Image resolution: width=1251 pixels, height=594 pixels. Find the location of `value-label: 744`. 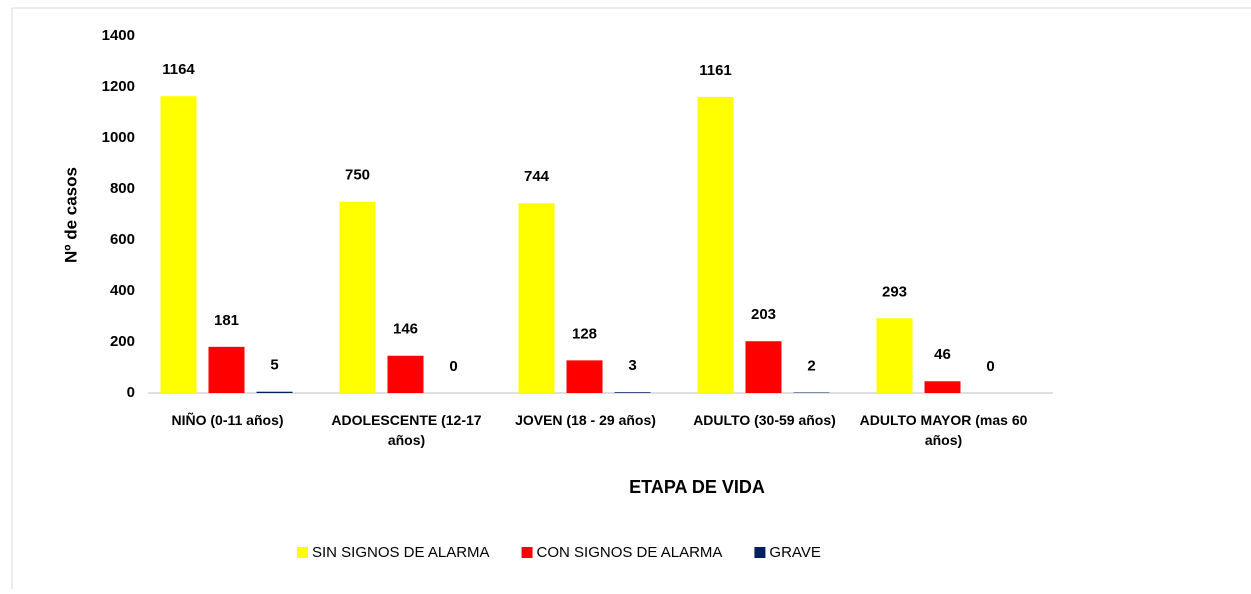

value-label: 744 is located at coordinates (537, 176).